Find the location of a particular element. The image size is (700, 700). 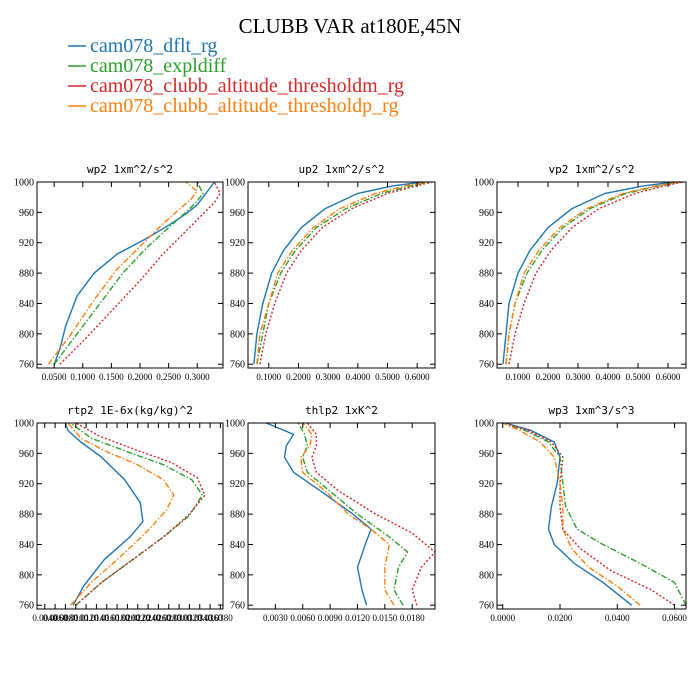

x-tick-label-4-0: 0.0030 is located at coordinates (275, 618).